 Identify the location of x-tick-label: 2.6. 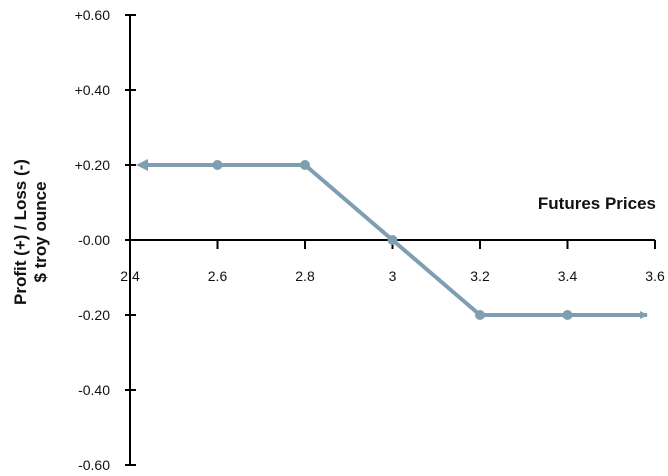
(218, 276).